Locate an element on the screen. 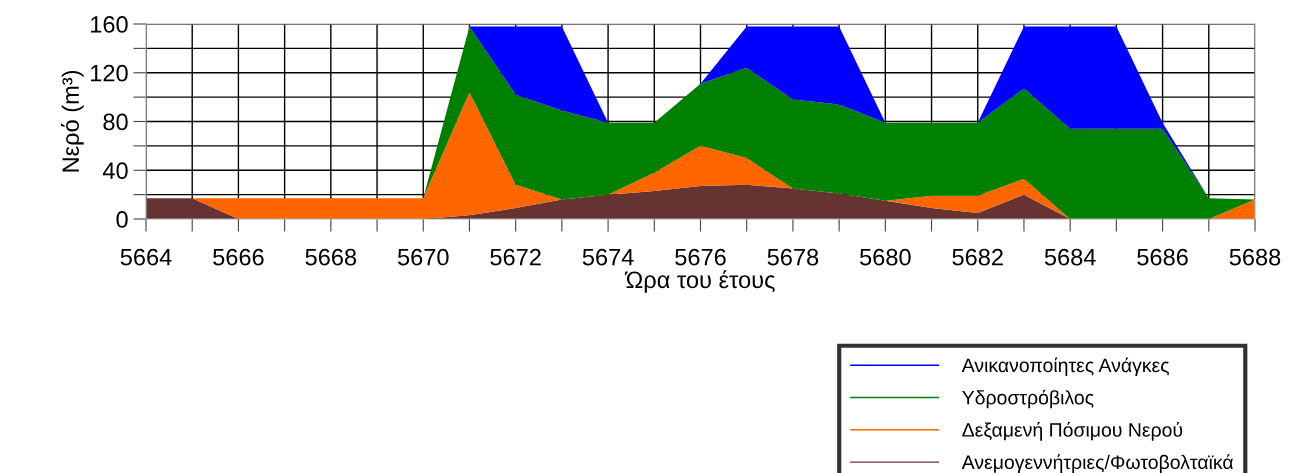 The image size is (1302, 473). x-tick-label: 5672 is located at coordinates (515, 257).